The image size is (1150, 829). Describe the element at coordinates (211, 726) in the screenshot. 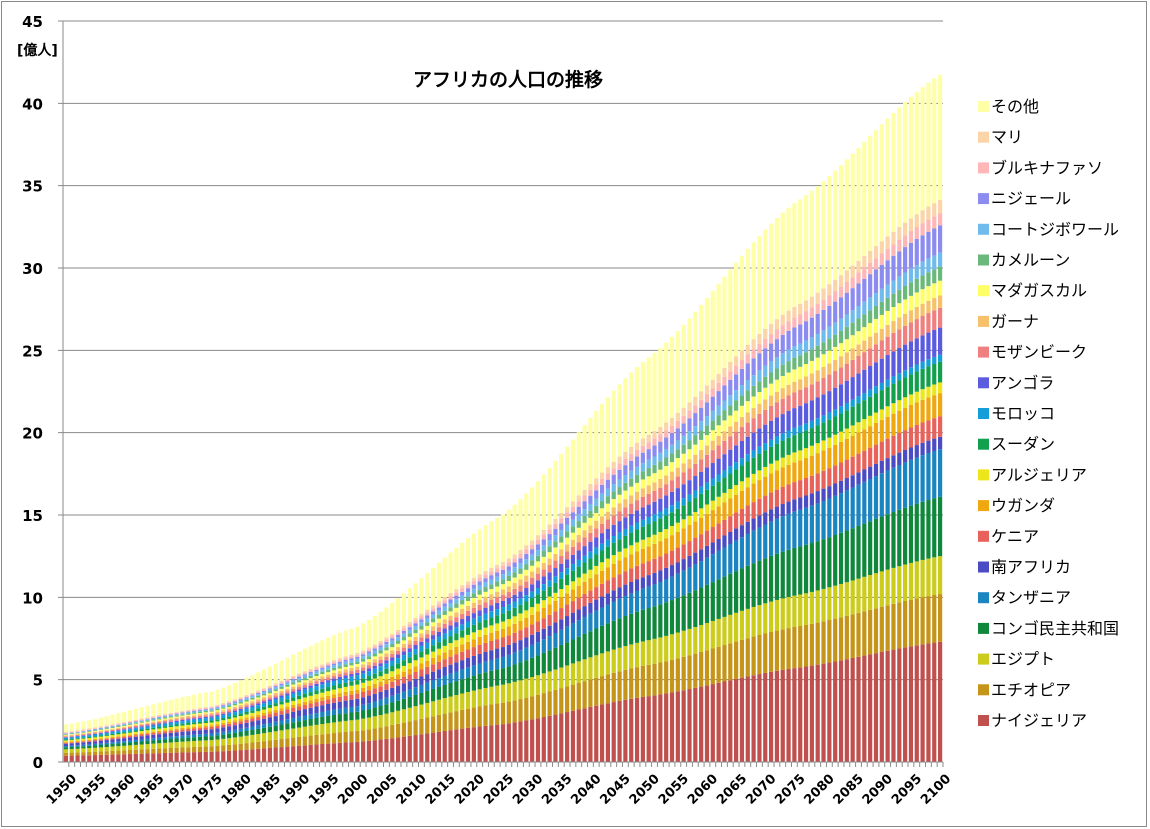

I see `bar-stack-1975` at that location.